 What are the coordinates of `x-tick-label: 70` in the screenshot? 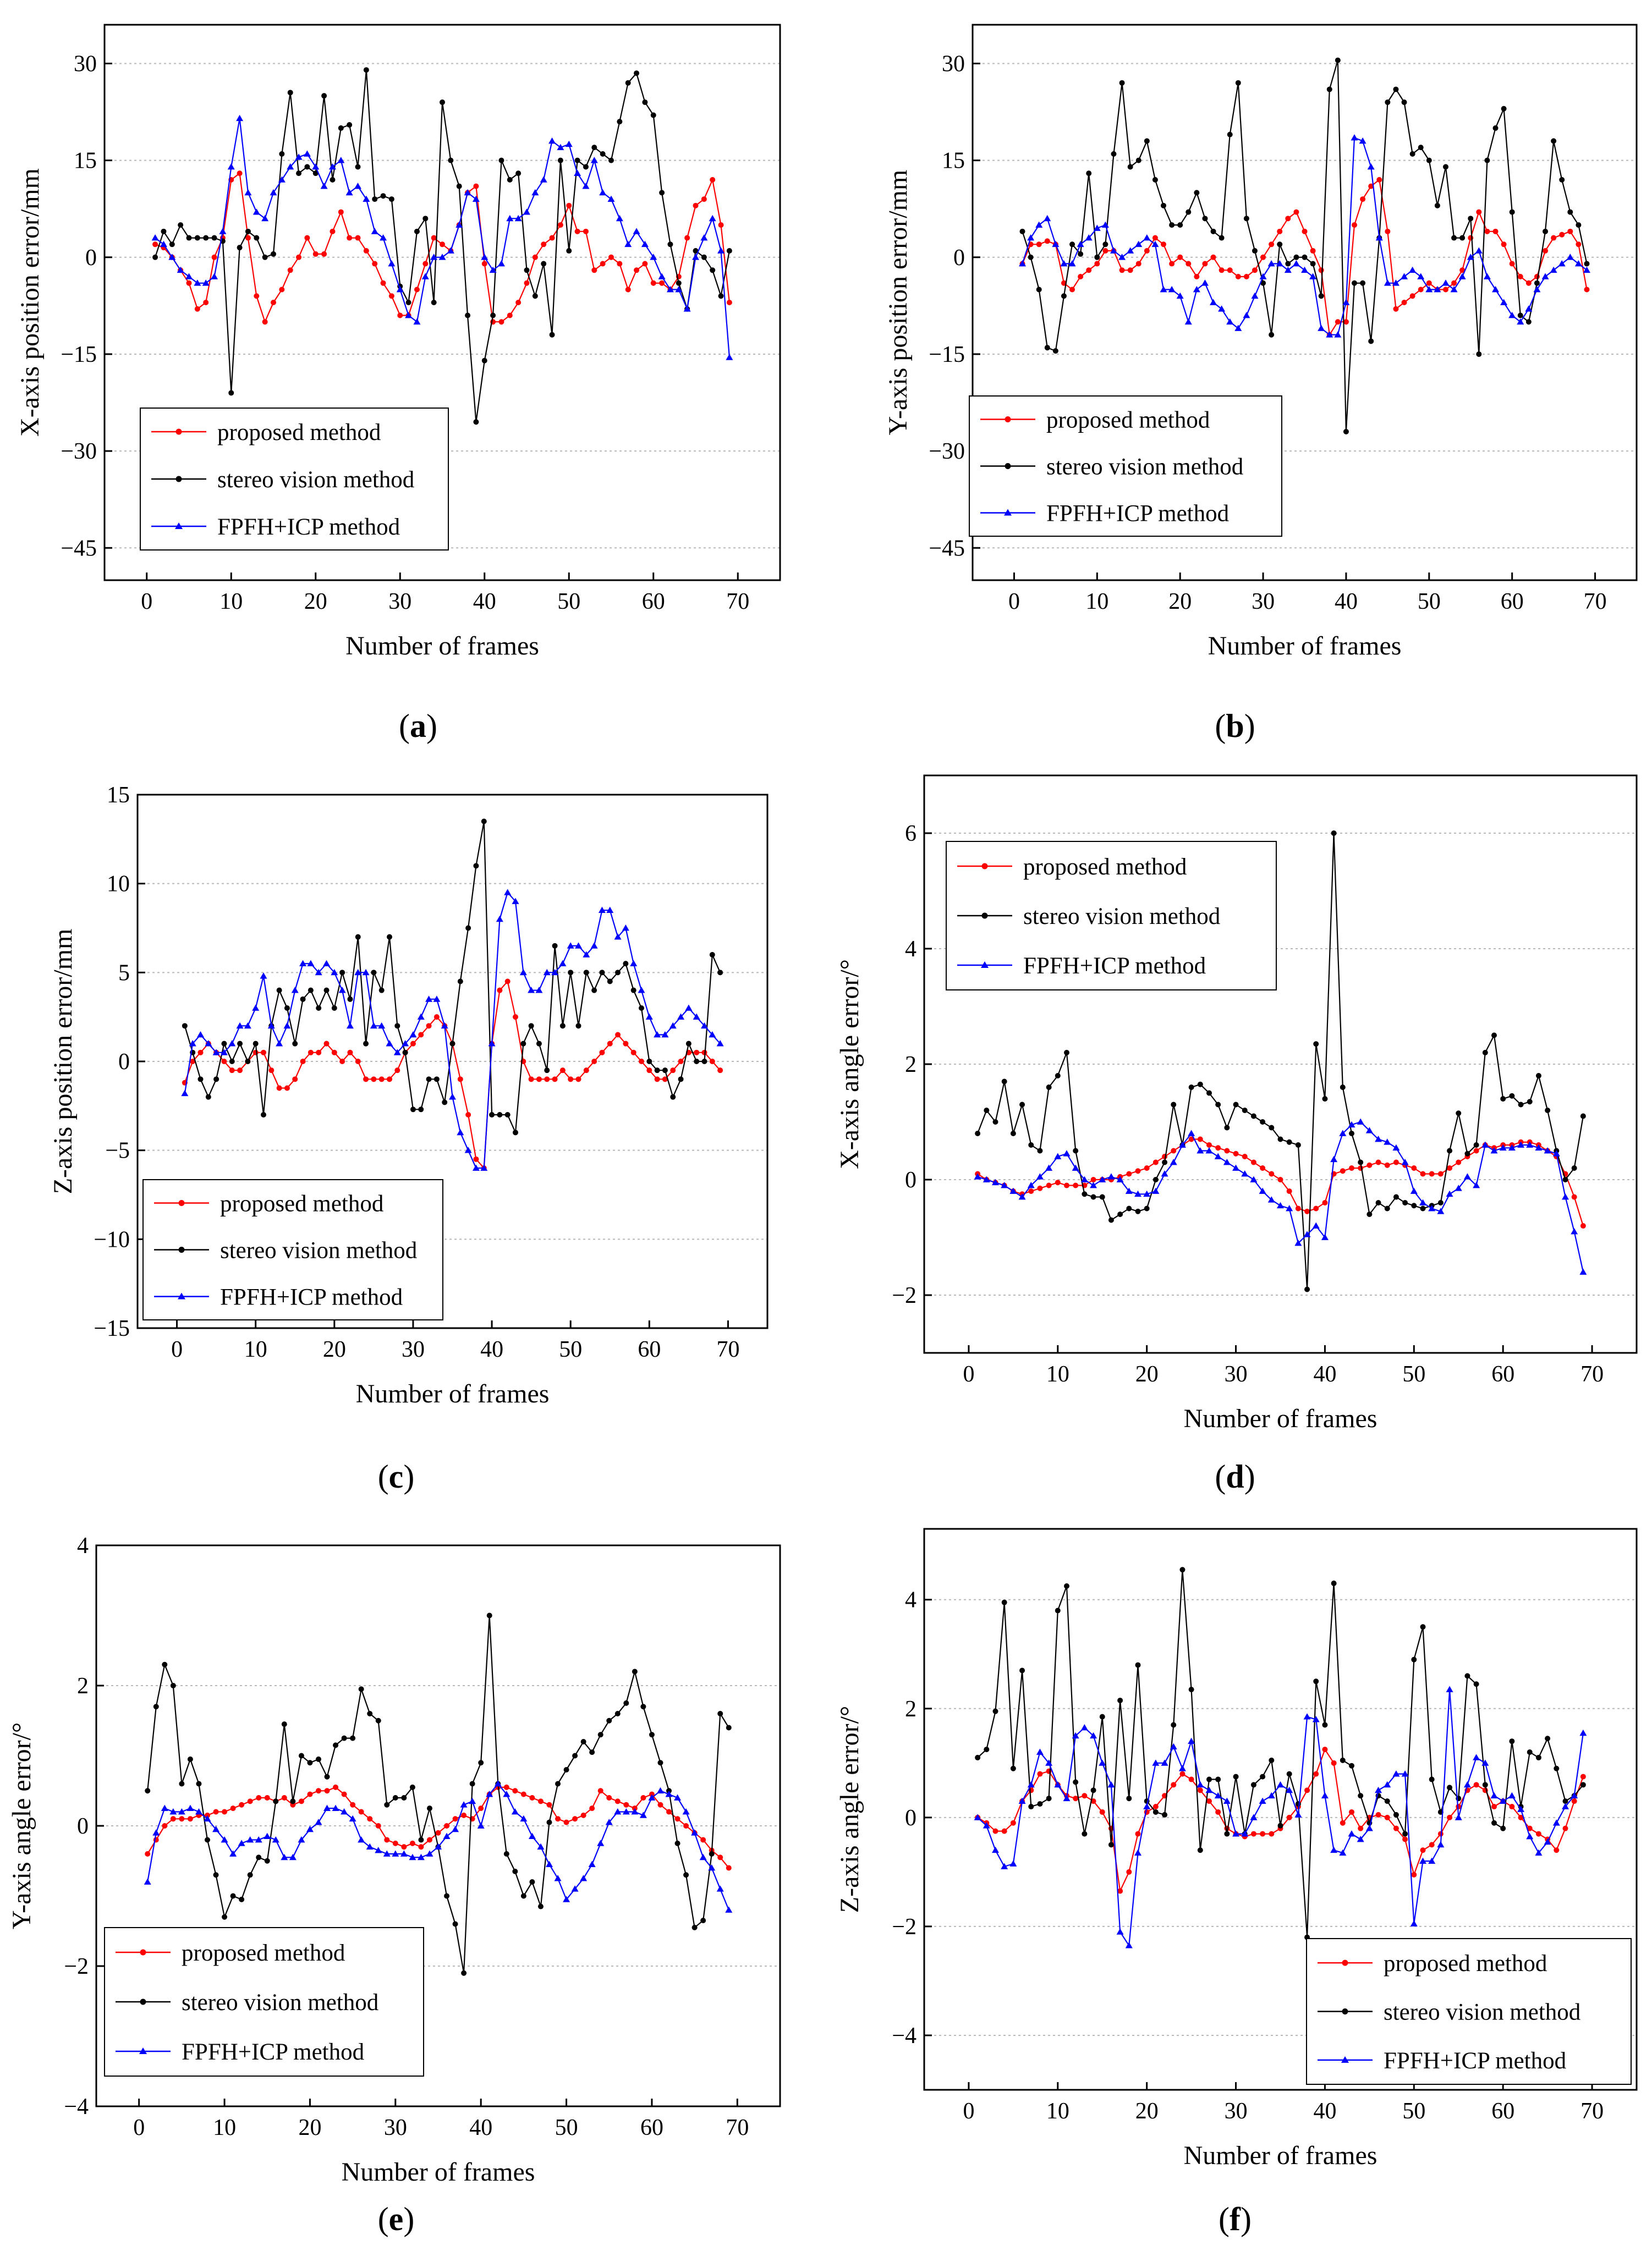 It's located at (1596, 601).